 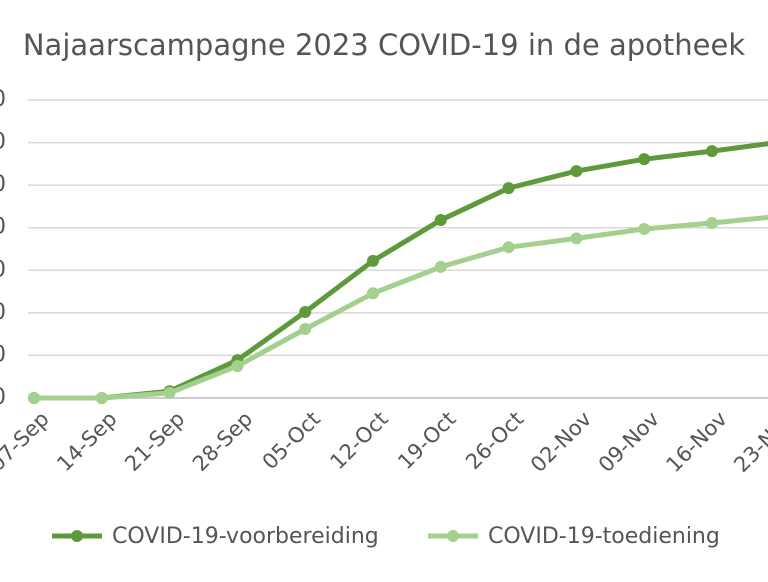 I want to click on y-tick-label: 0, so click(x=3, y=397).